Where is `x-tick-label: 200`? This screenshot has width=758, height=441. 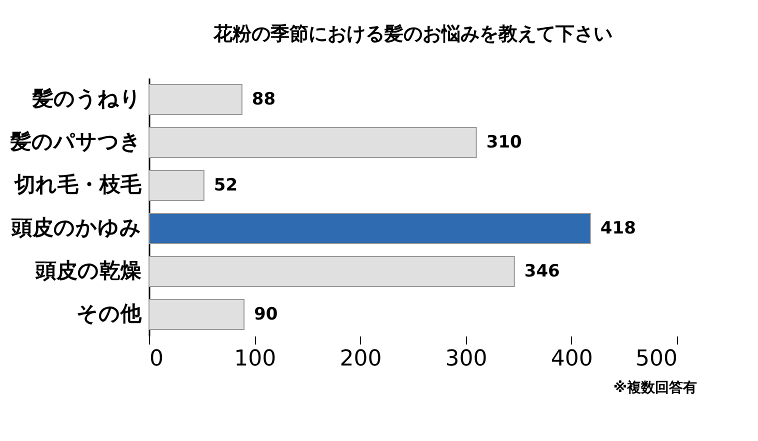
x-tick-label: 200 is located at coordinates (361, 359).